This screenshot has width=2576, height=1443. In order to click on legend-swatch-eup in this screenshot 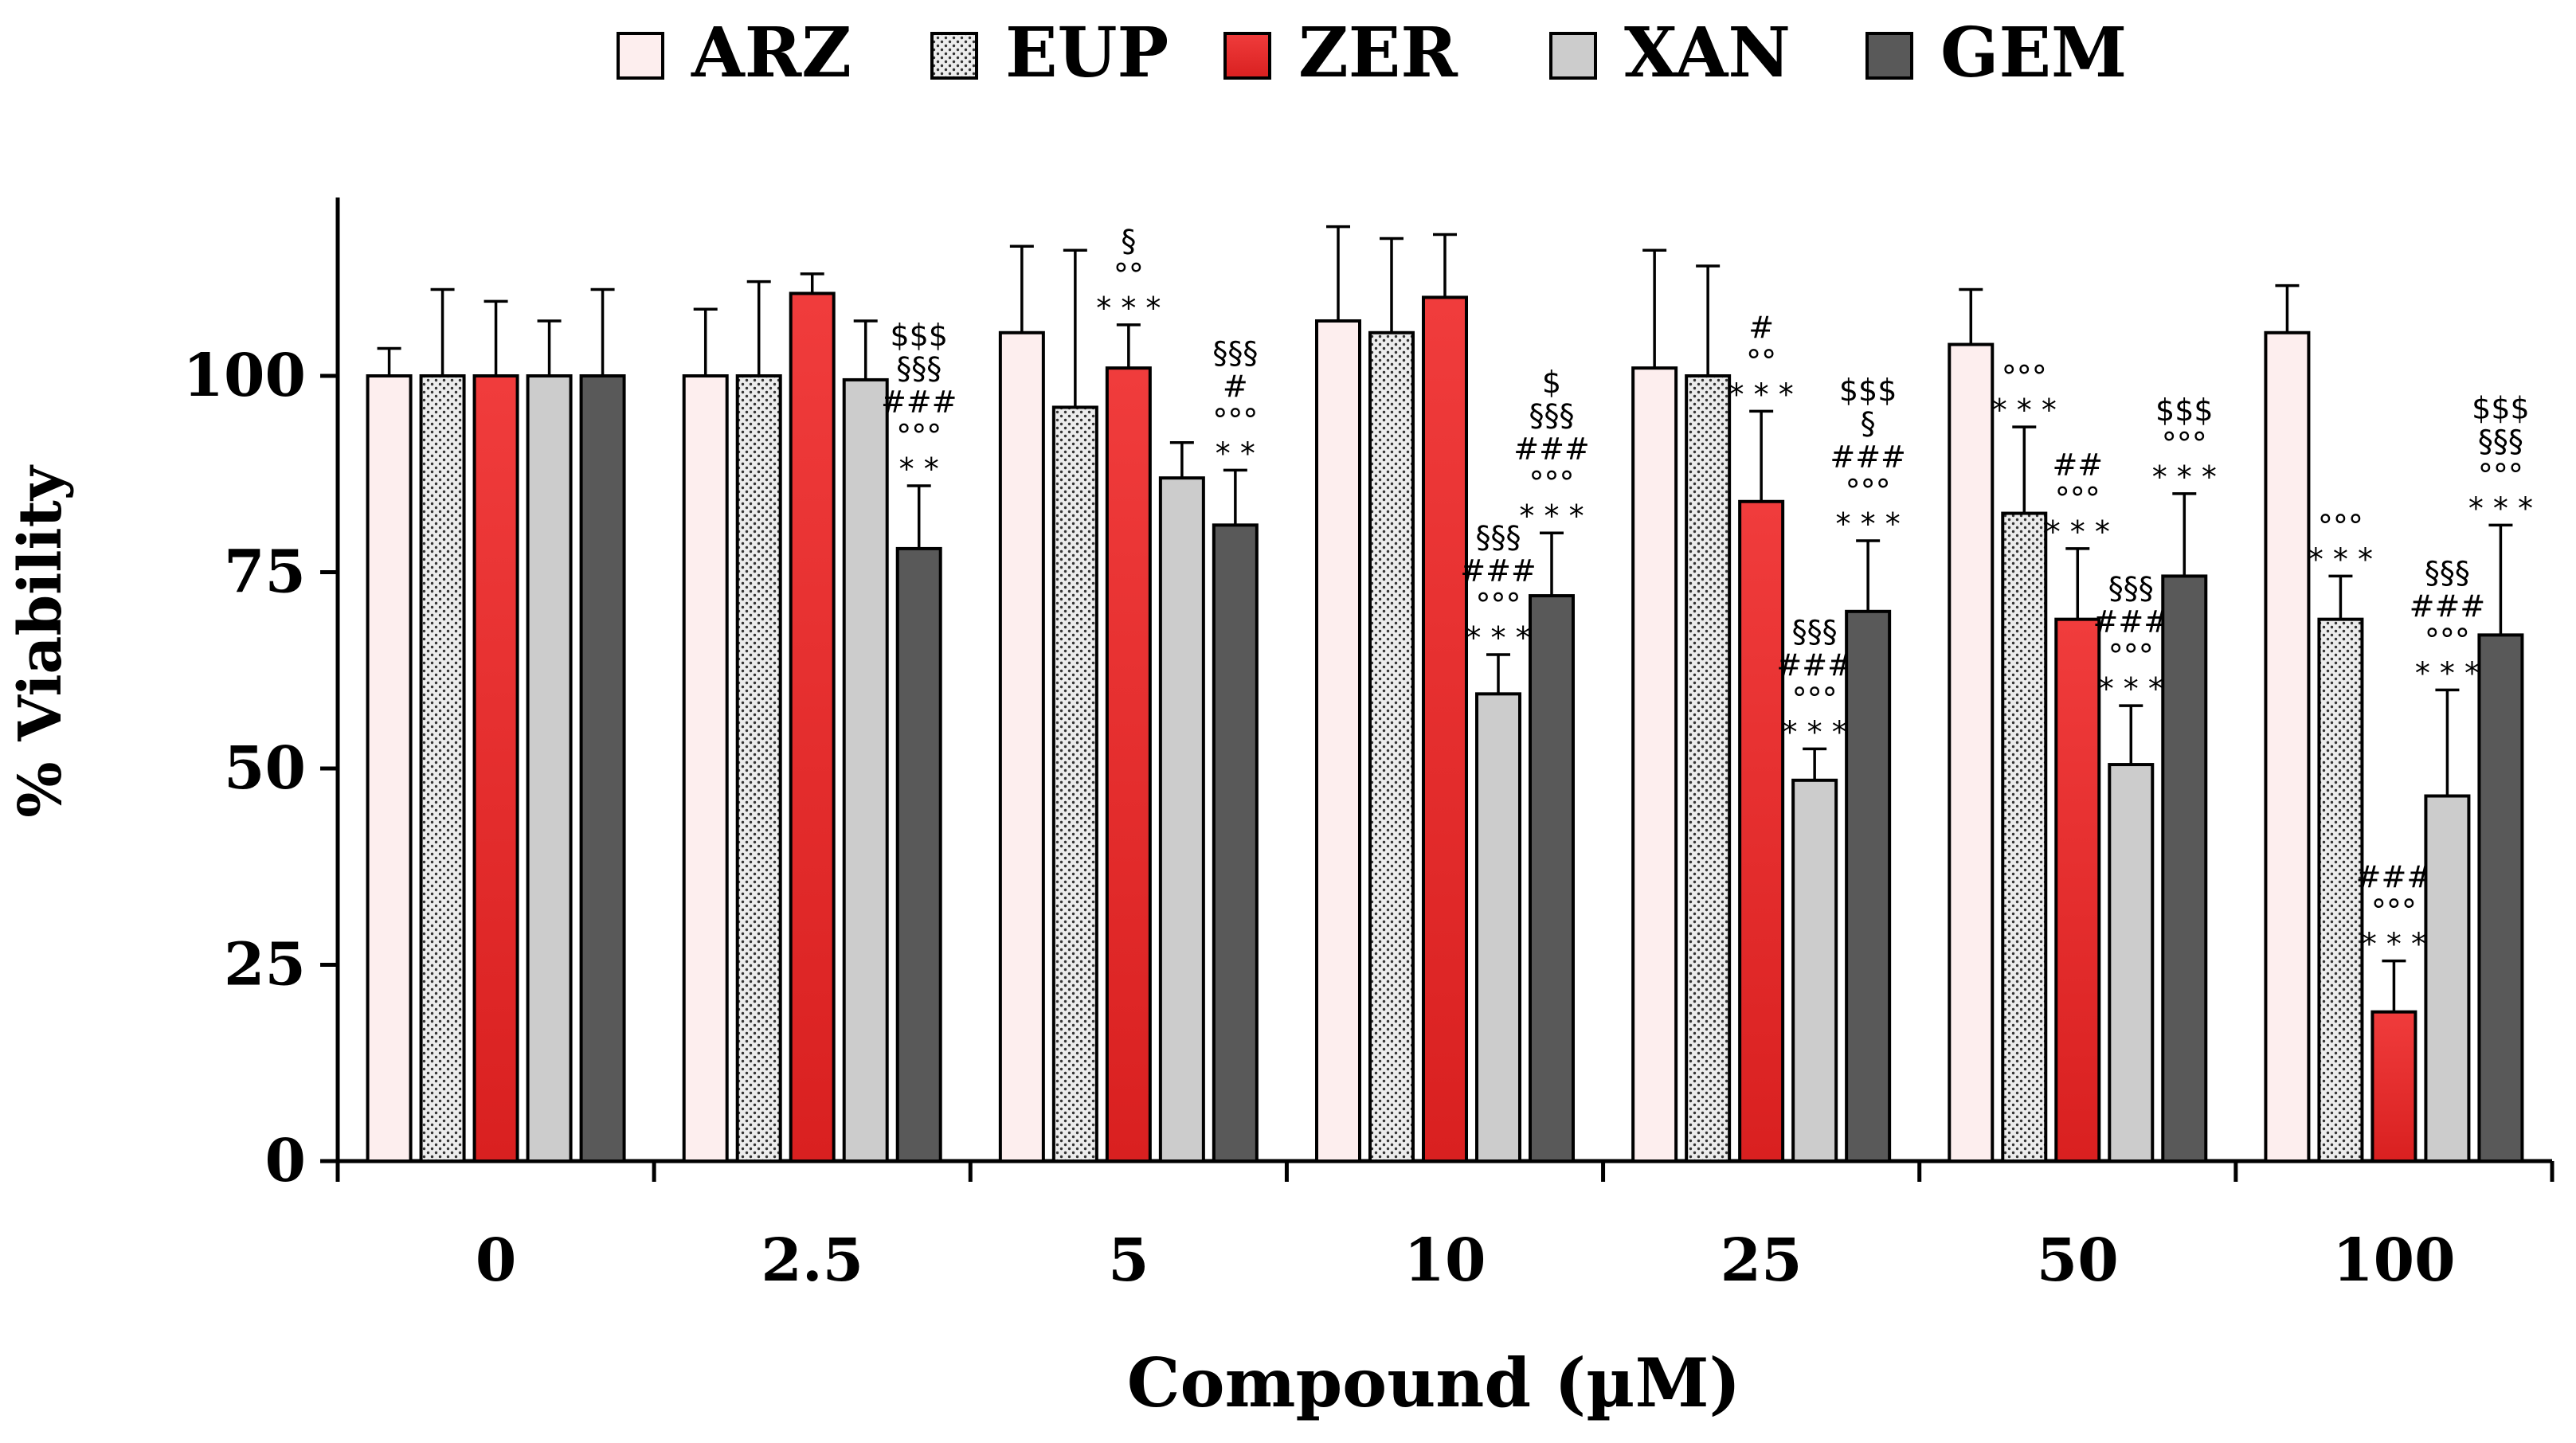, I will do `click(954, 56)`.